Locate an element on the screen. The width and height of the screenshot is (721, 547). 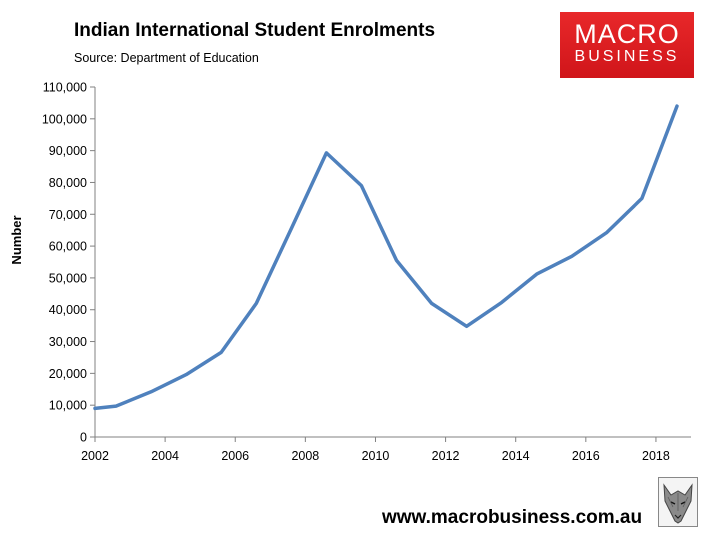
y-tick-label: 110,000 is located at coordinates (65, 88).